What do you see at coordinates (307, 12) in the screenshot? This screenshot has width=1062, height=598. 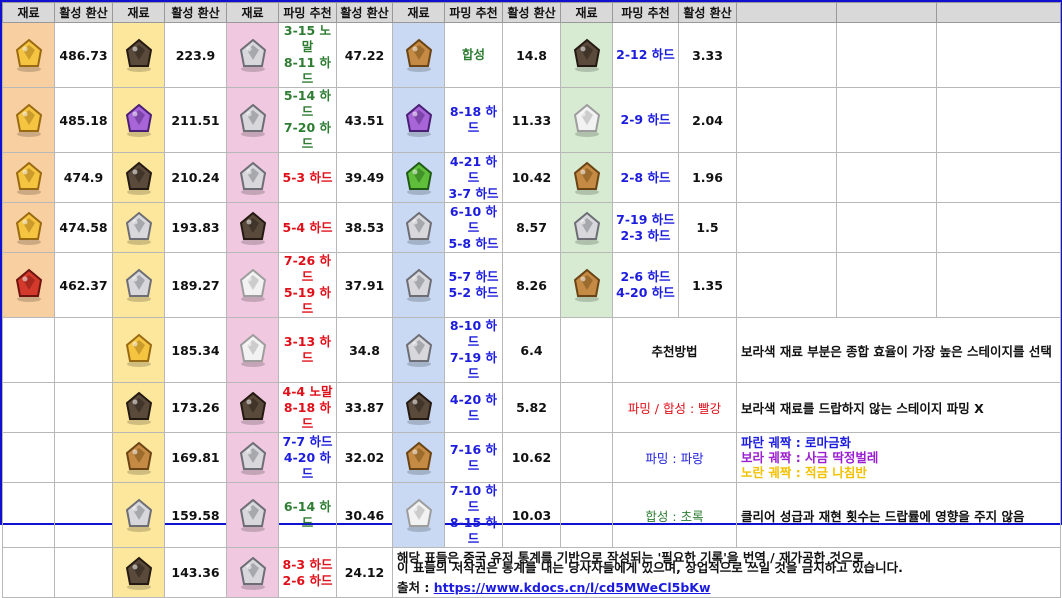 I see `header-cell: 파밍 추천` at bounding box center [307, 12].